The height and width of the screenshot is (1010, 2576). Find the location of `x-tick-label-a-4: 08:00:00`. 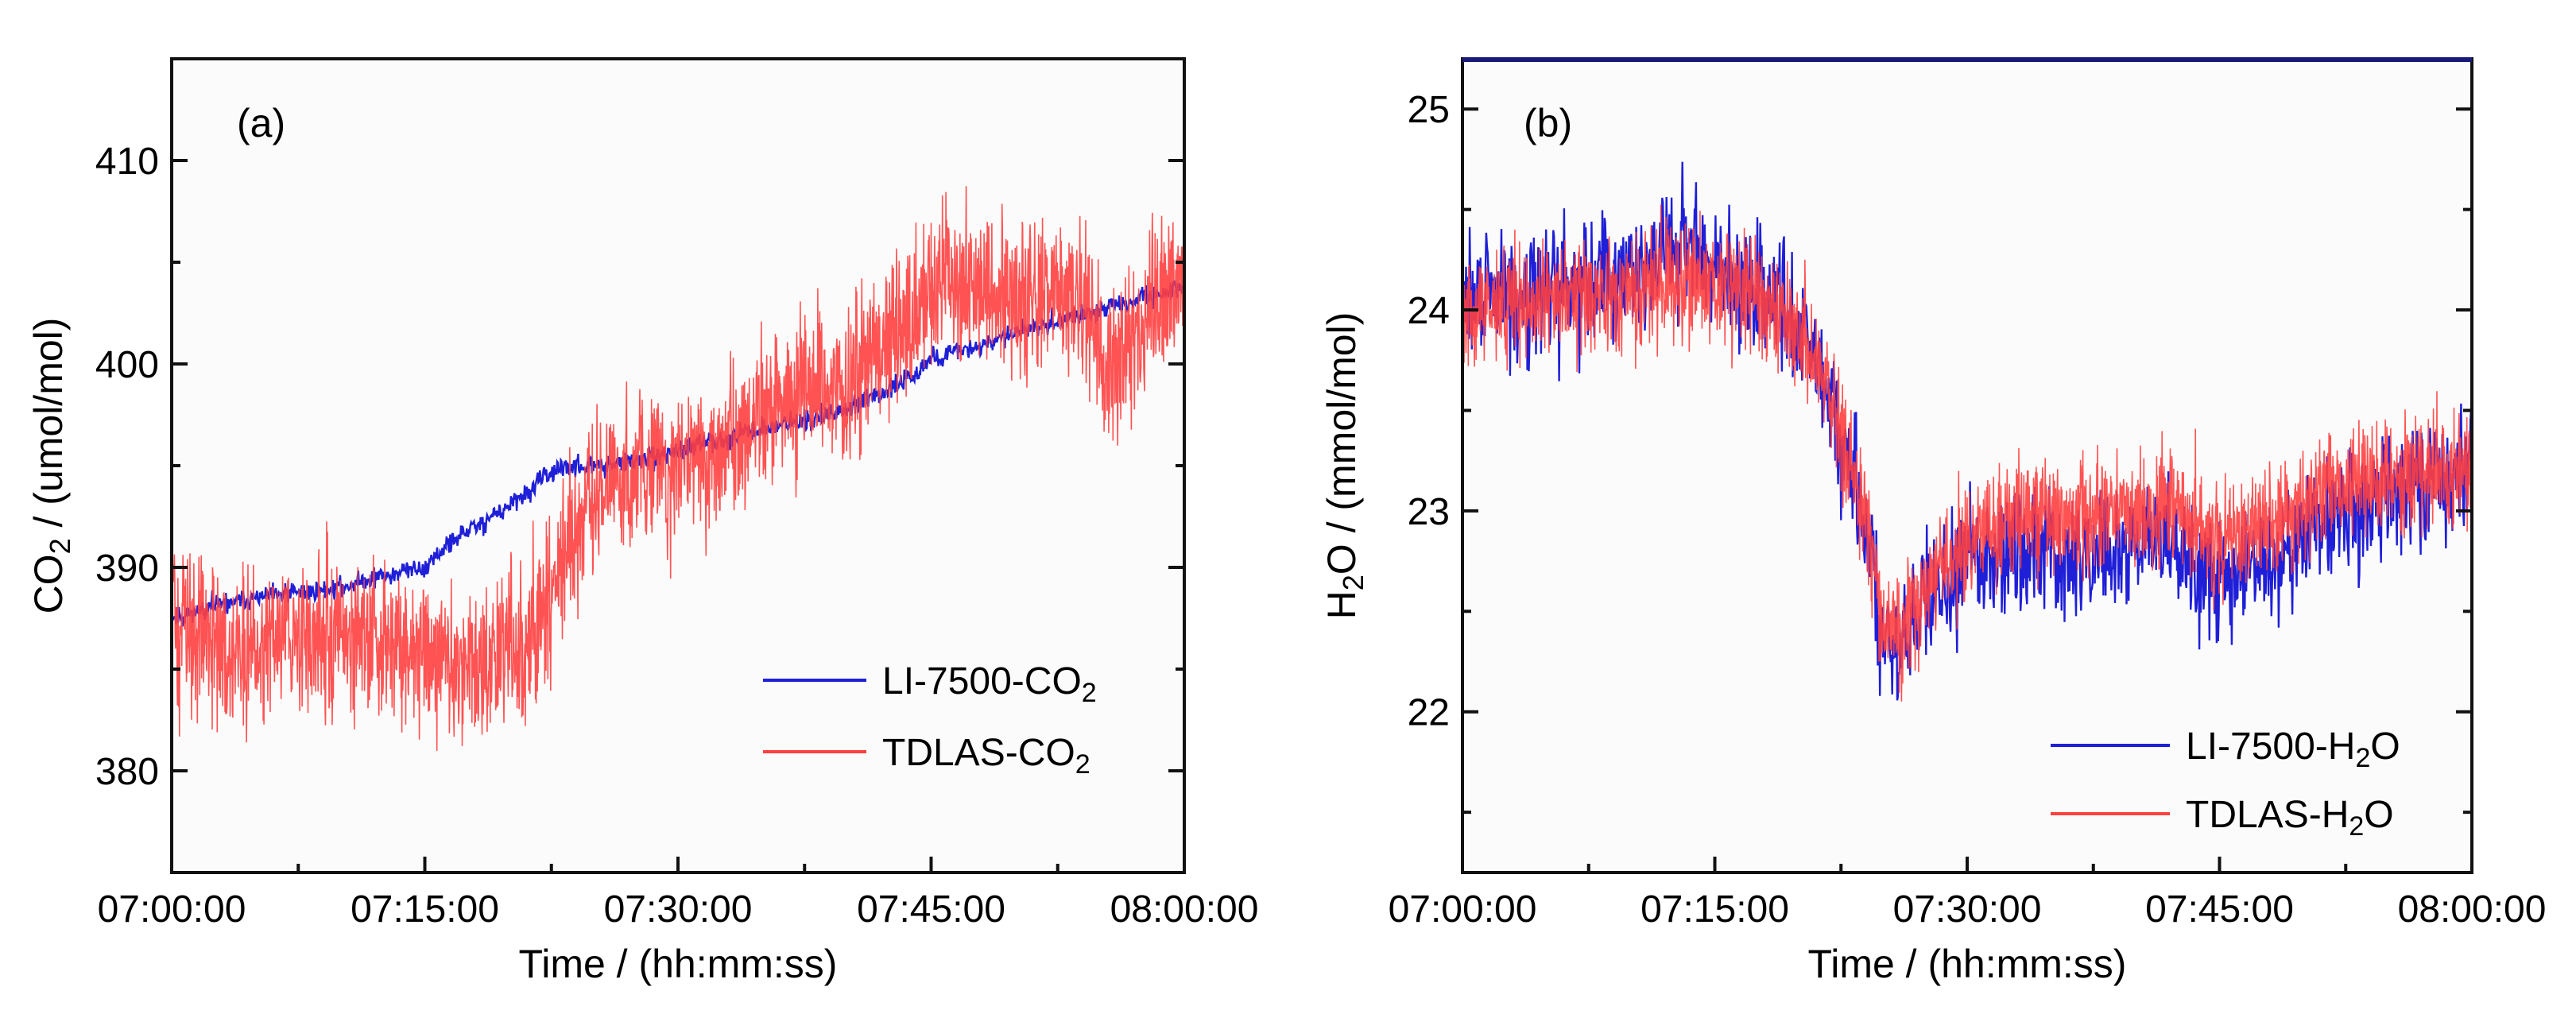

x-tick-label-a-4: 08:00:00 is located at coordinates (1184, 909).